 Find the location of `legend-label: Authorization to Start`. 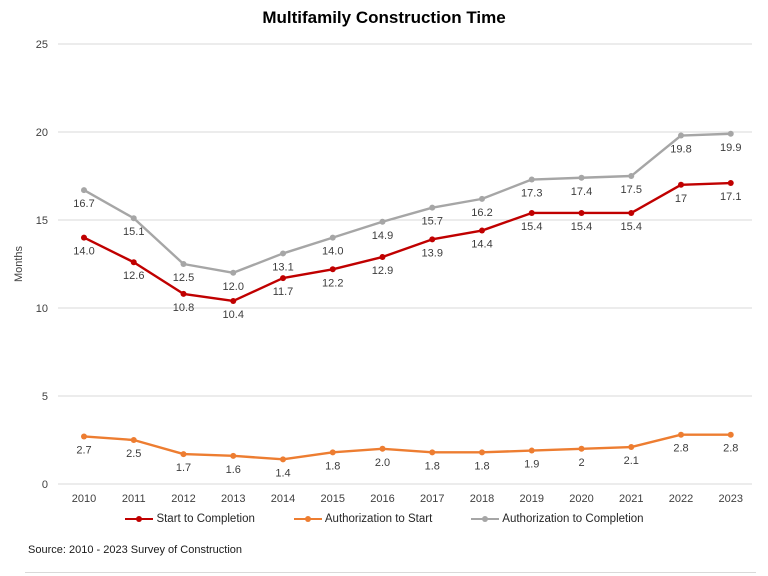

legend-label: Authorization to Start is located at coordinates (378, 519).